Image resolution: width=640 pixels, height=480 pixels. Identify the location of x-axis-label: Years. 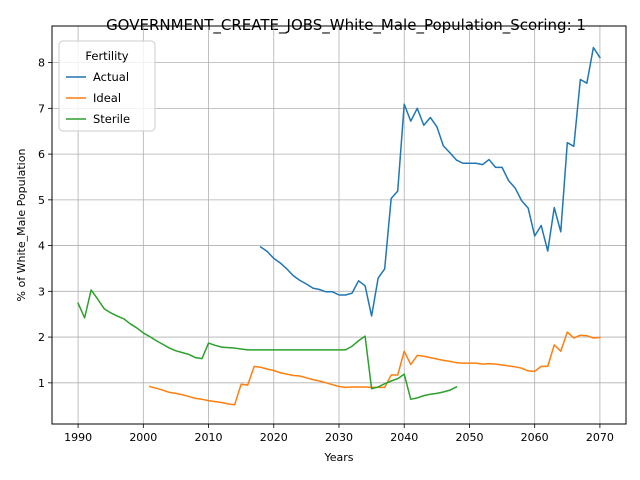
(338, 457).